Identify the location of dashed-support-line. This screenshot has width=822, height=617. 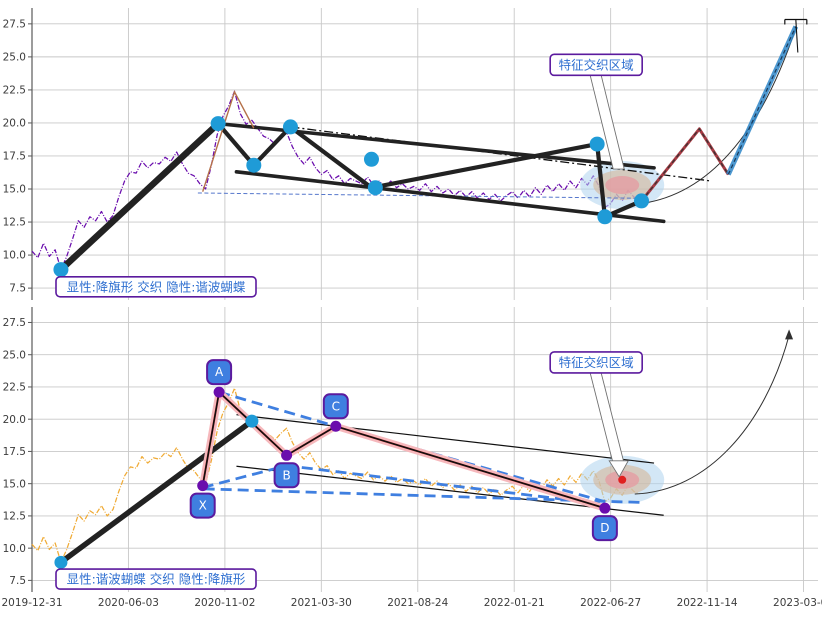
(418, 195).